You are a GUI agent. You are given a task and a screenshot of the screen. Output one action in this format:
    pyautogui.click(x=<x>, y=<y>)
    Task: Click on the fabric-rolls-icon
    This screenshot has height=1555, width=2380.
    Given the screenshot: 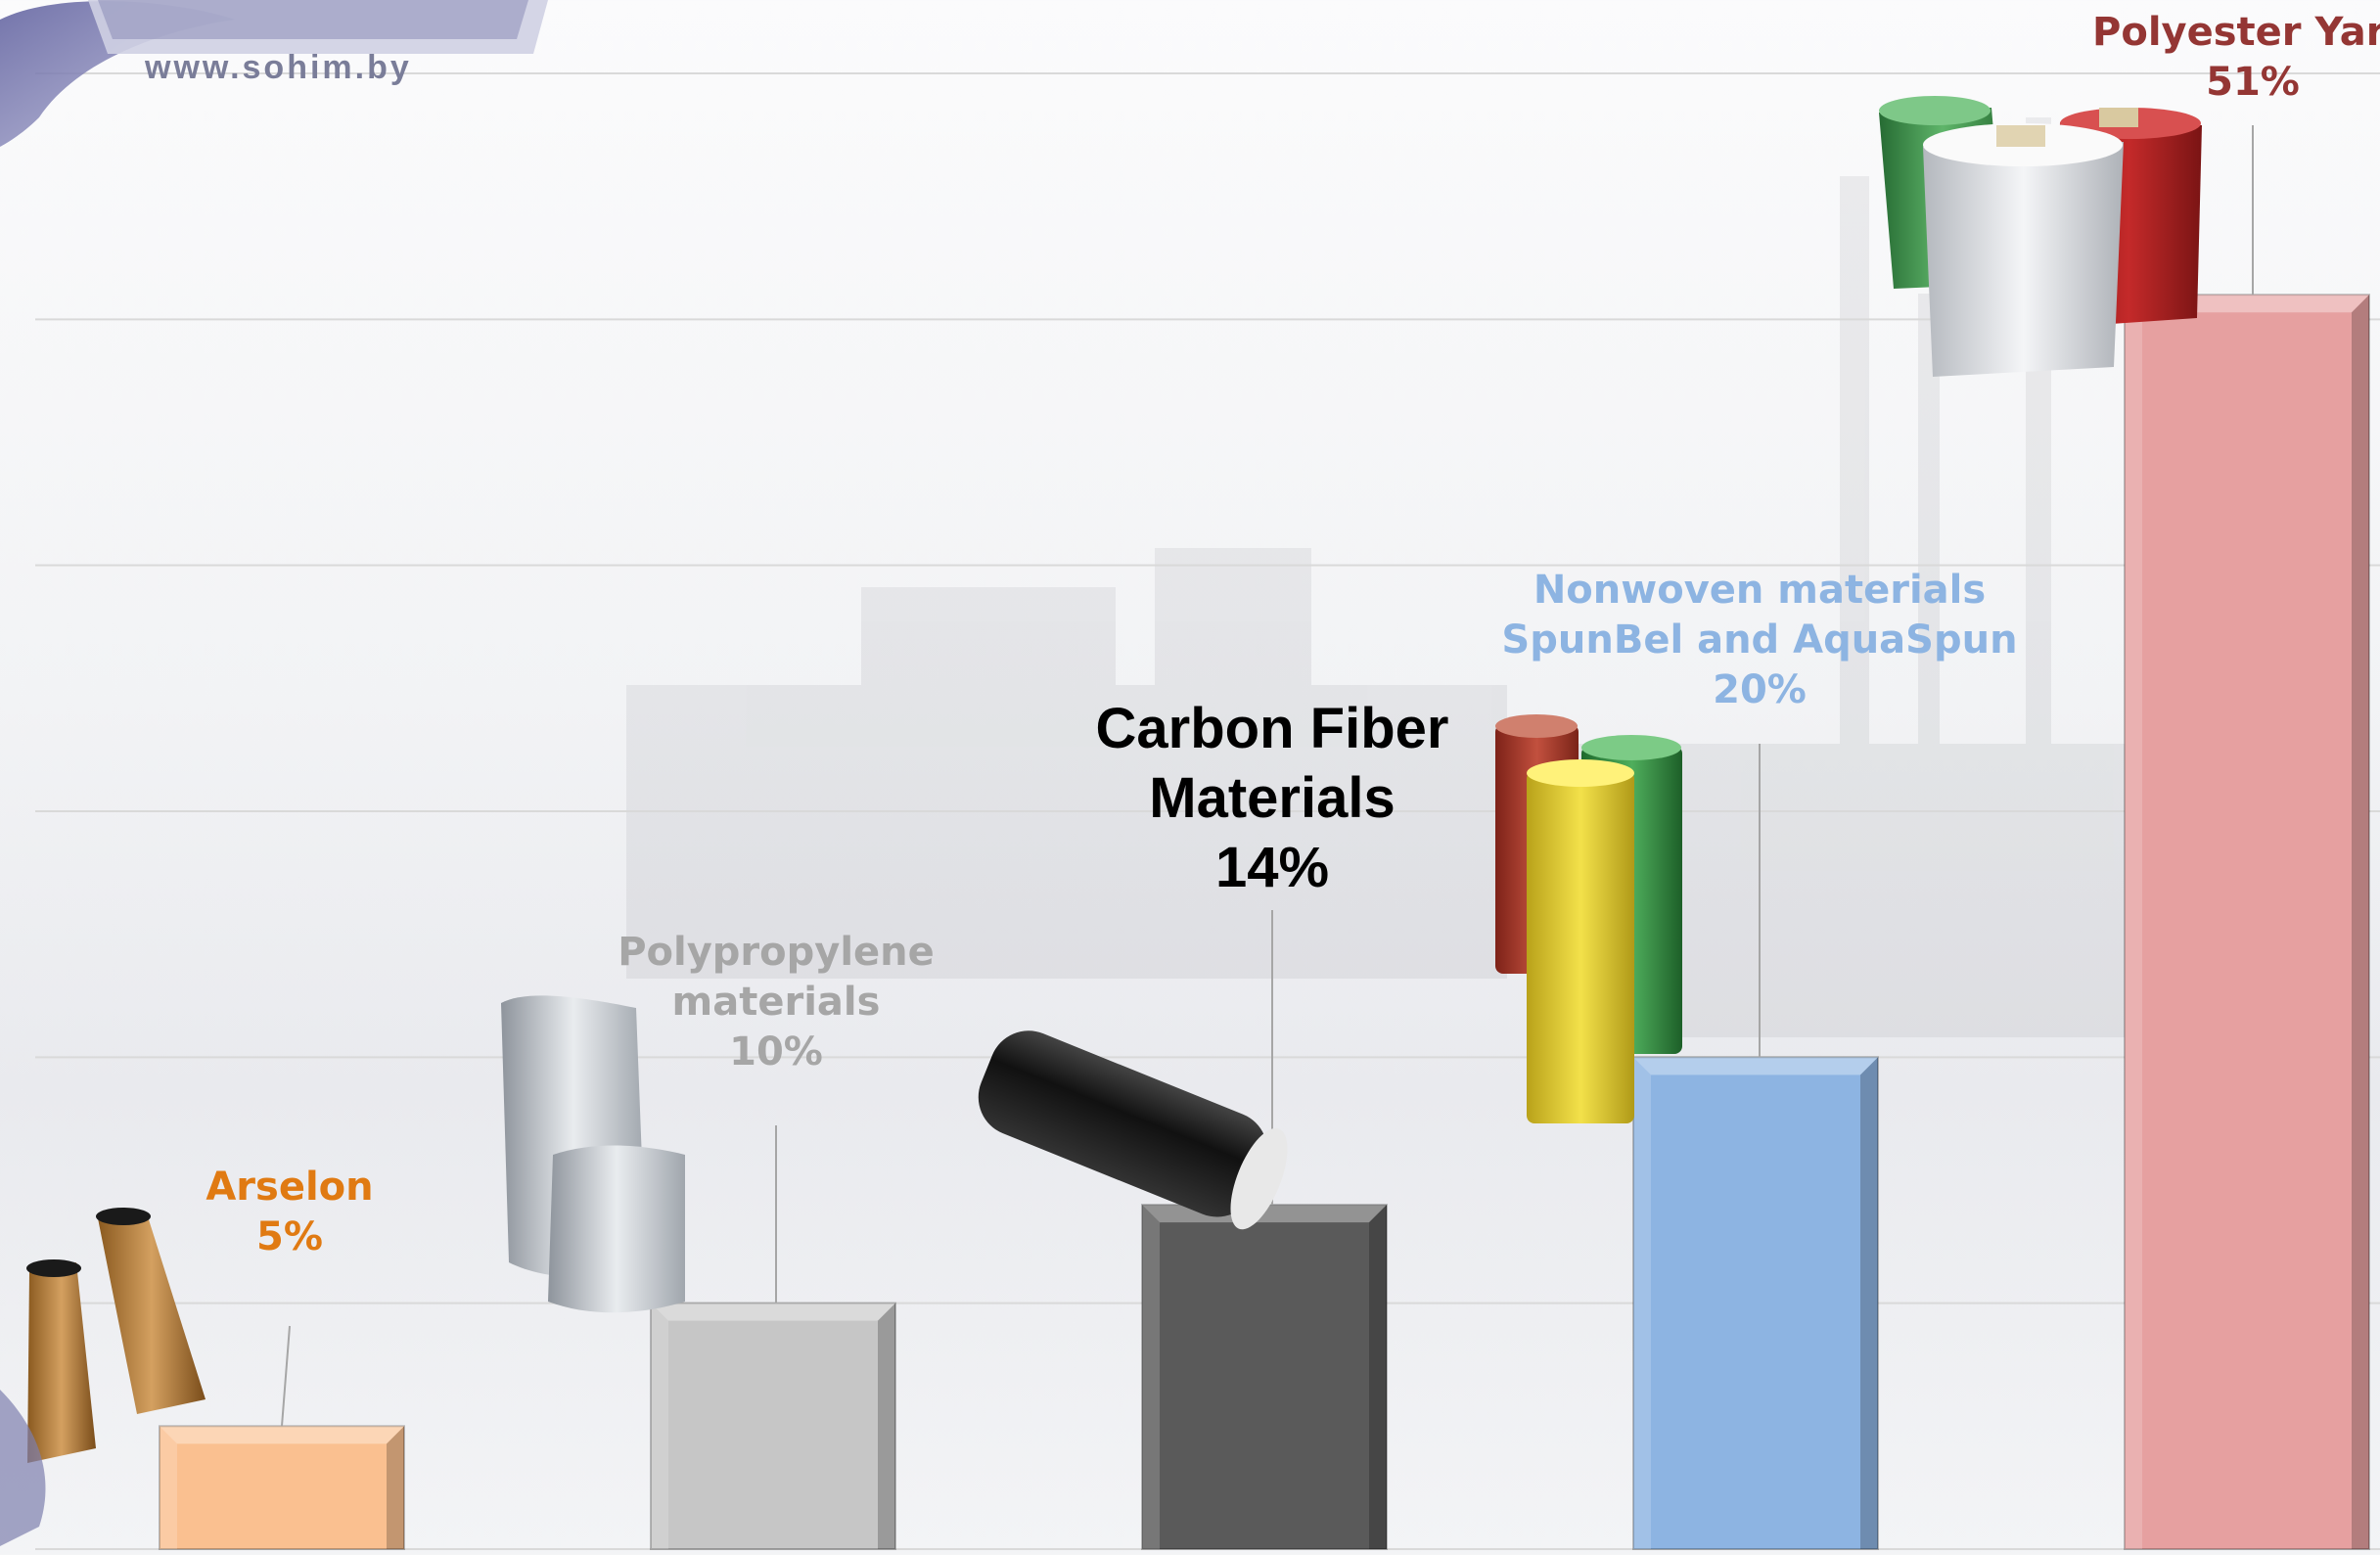 What is the action you would take?
    pyautogui.click(x=1588, y=918)
    